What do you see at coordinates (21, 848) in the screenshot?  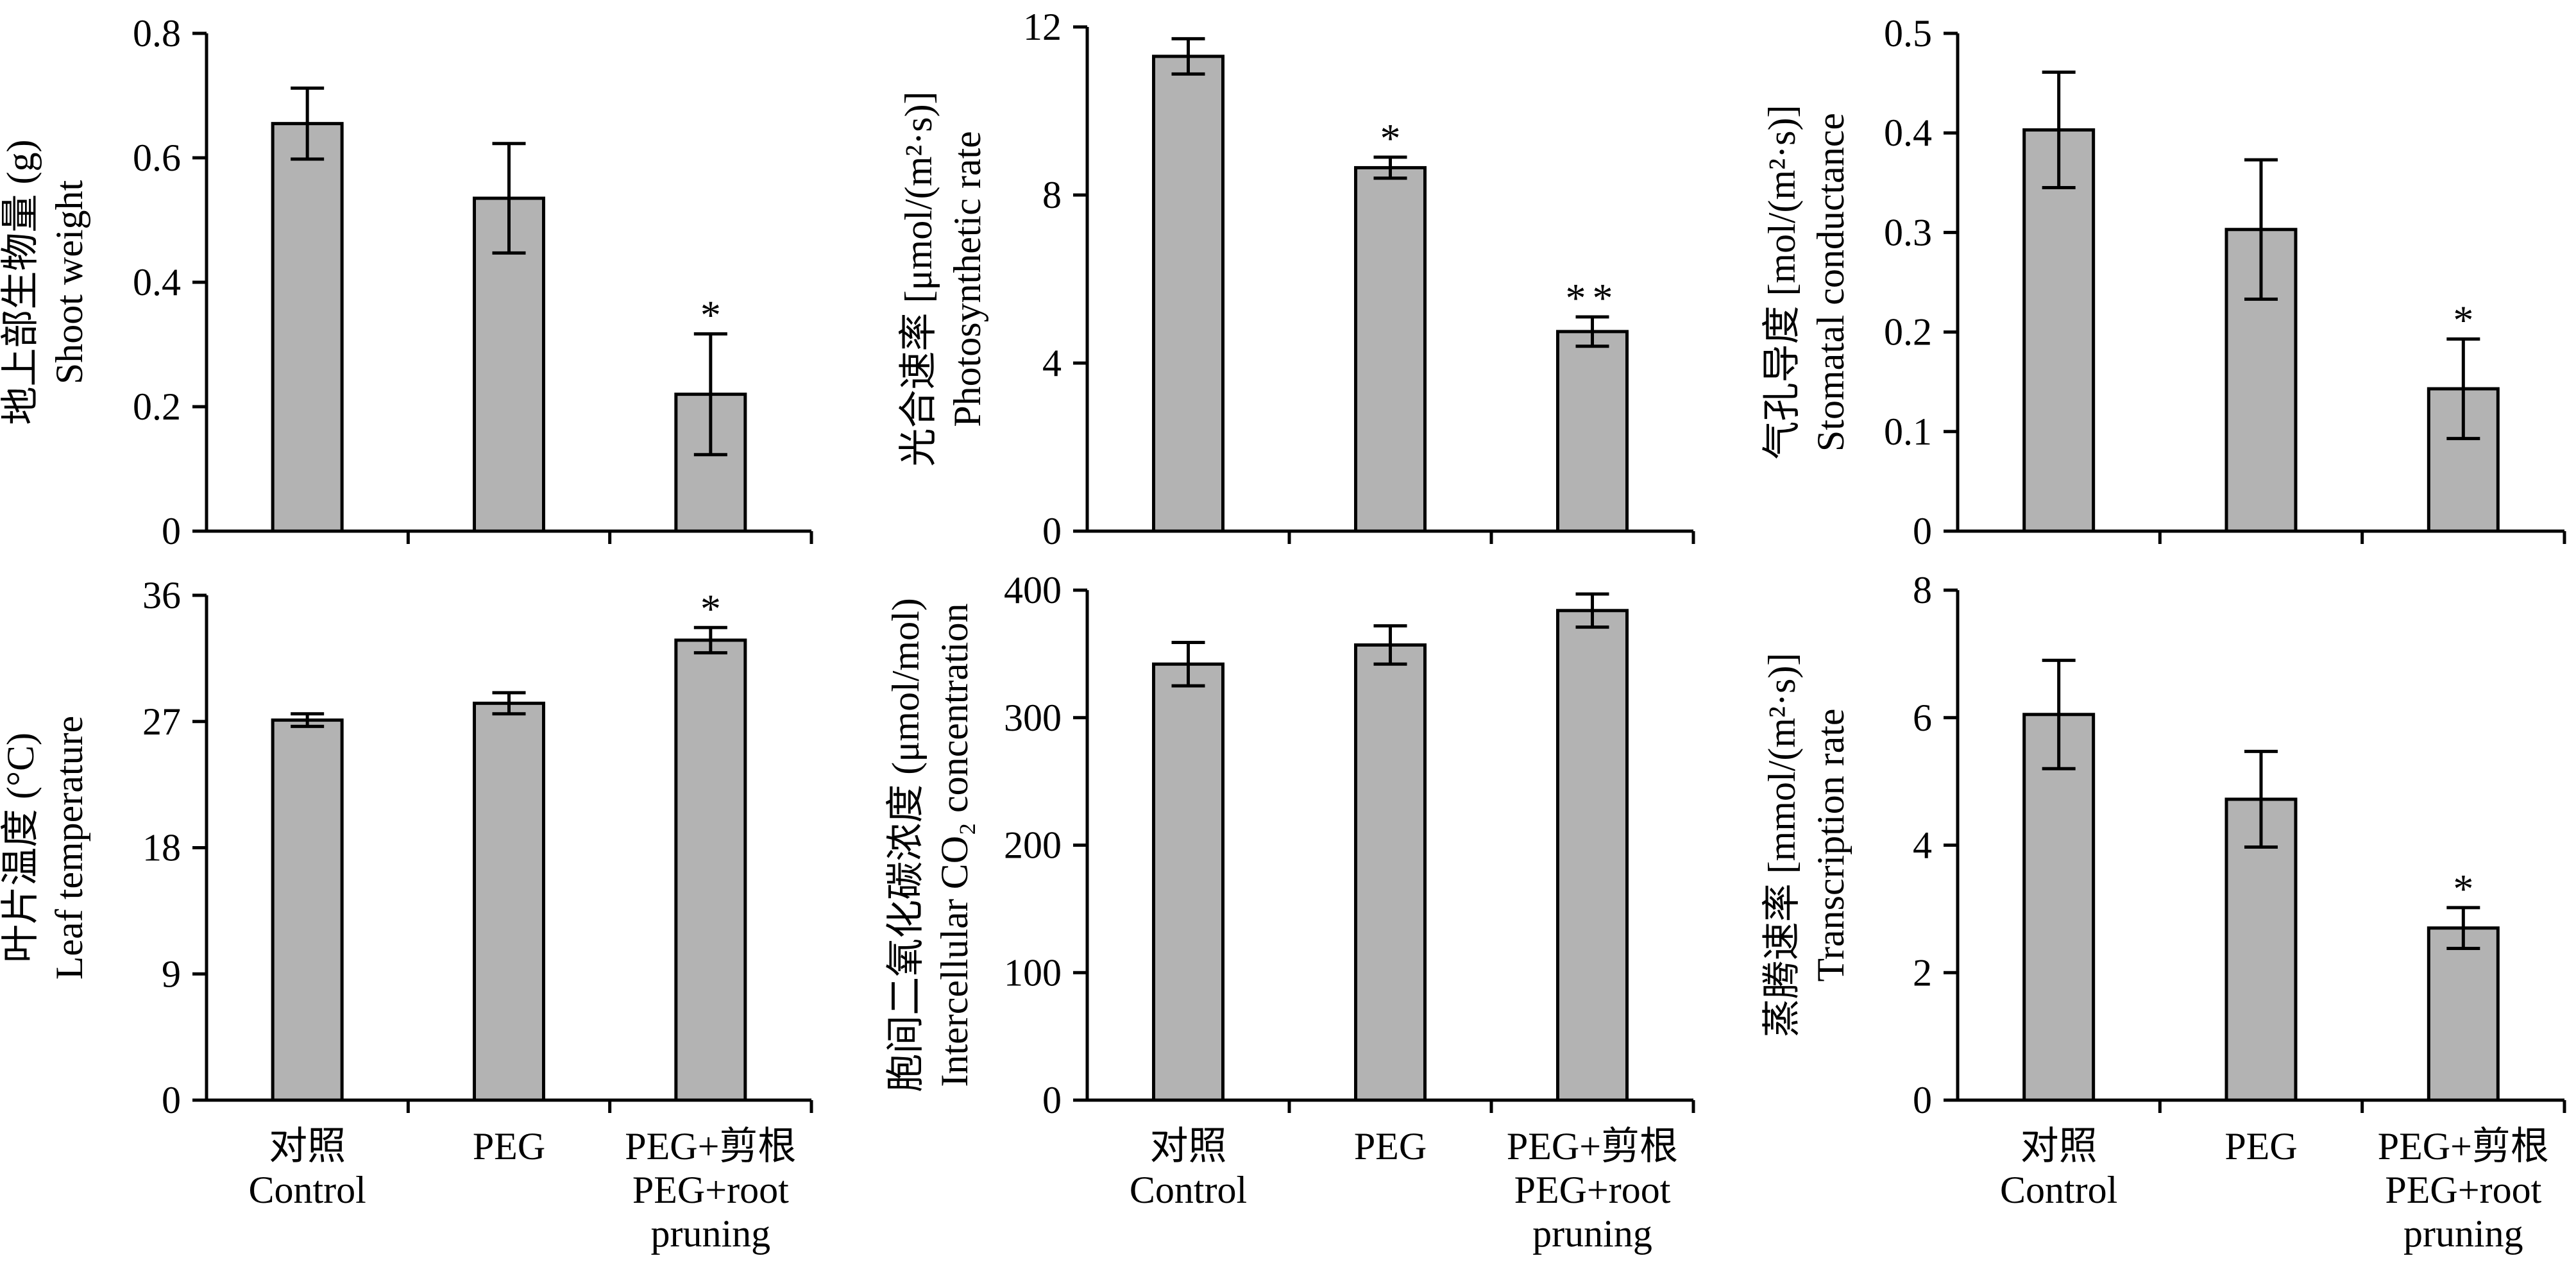 I see `y-axis-label: 叶片温度 (°C)` at bounding box center [21, 848].